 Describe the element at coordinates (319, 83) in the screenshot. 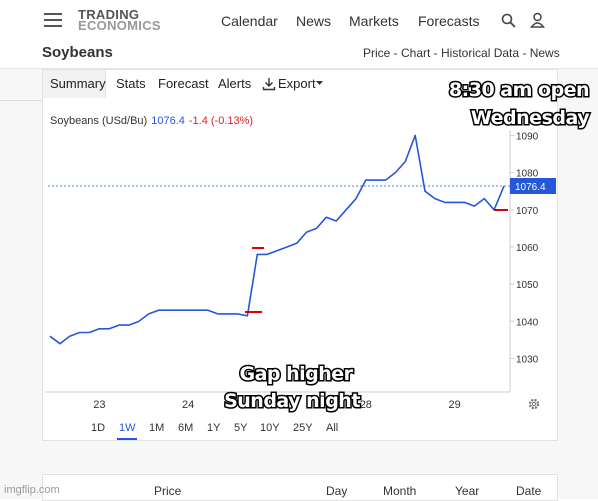

I see `dropdown-caret` at that location.